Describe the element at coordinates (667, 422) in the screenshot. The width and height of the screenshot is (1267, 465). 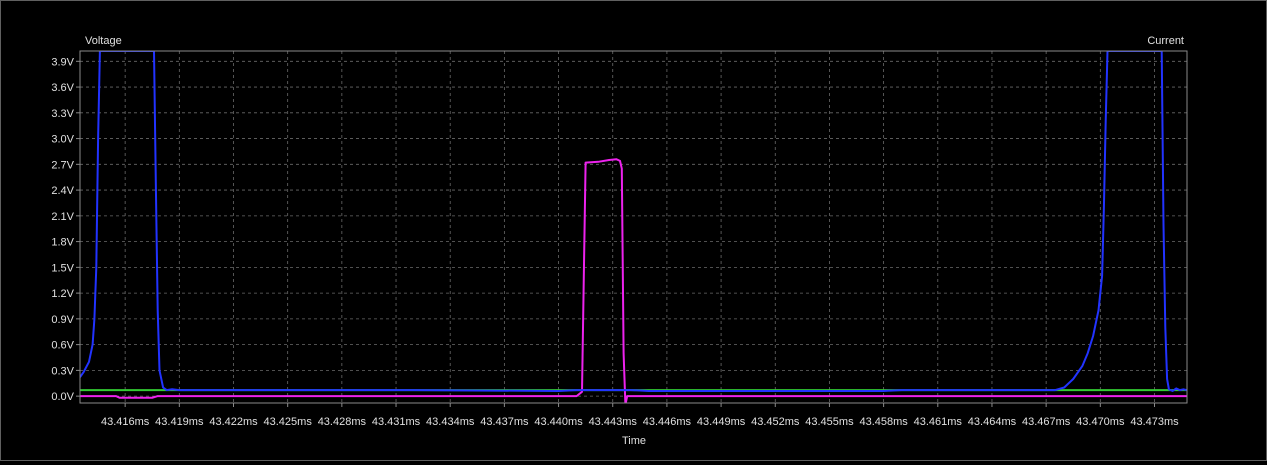
I see `x-tick-label: 43.446ms` at that location.